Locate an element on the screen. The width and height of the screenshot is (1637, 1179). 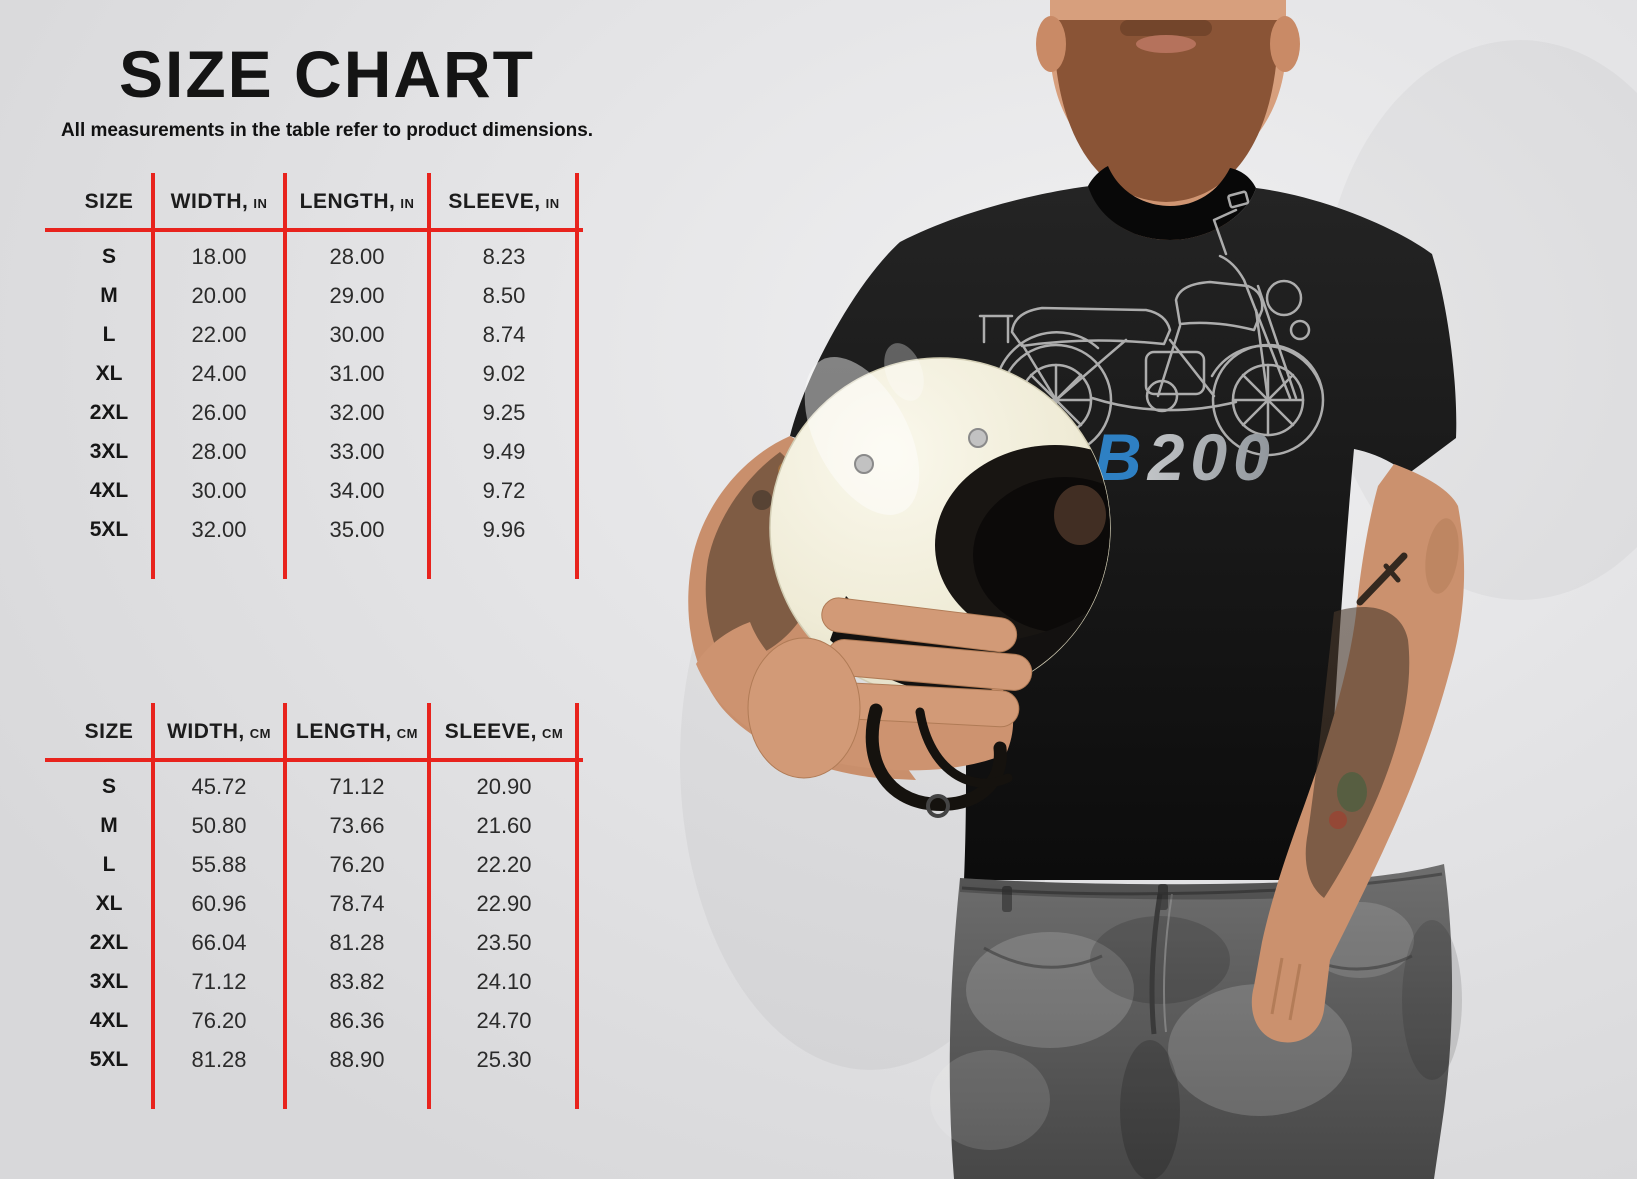
table-header-row: SIZE WIDTH, CM LENGTH, CM SLEEVE, CM is located at coordinates (313, 731).